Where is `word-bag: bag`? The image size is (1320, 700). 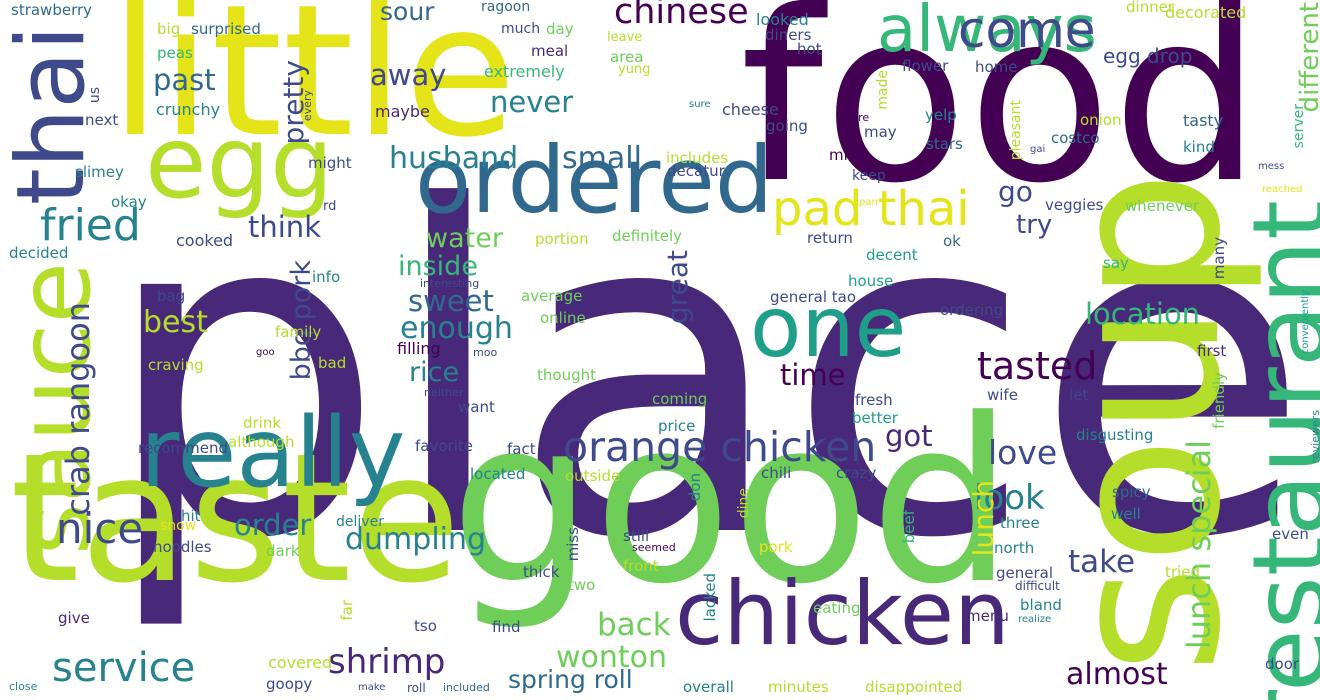
word-bag: bag is located at coordinates (171, 296).